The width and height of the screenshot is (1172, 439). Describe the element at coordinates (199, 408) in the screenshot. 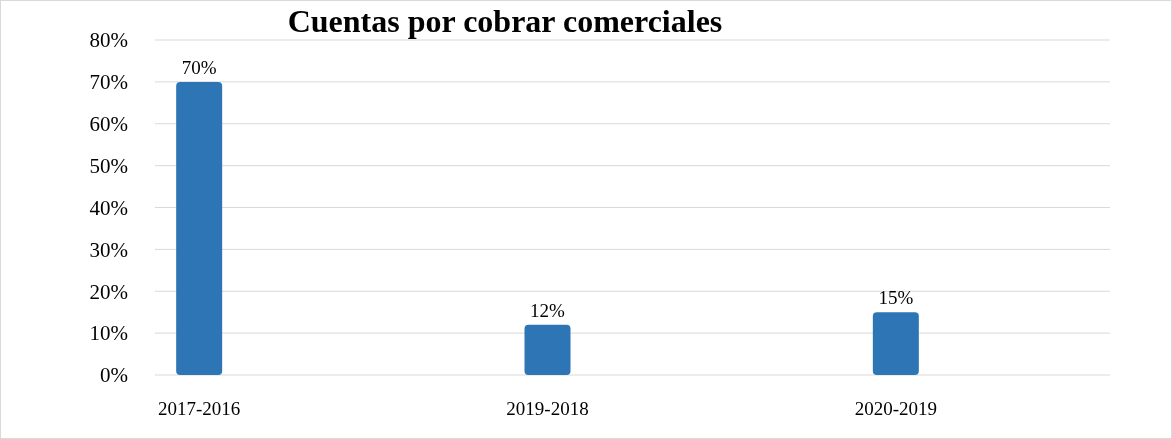

I see `x-tick-label: 2017-2016` at that location.